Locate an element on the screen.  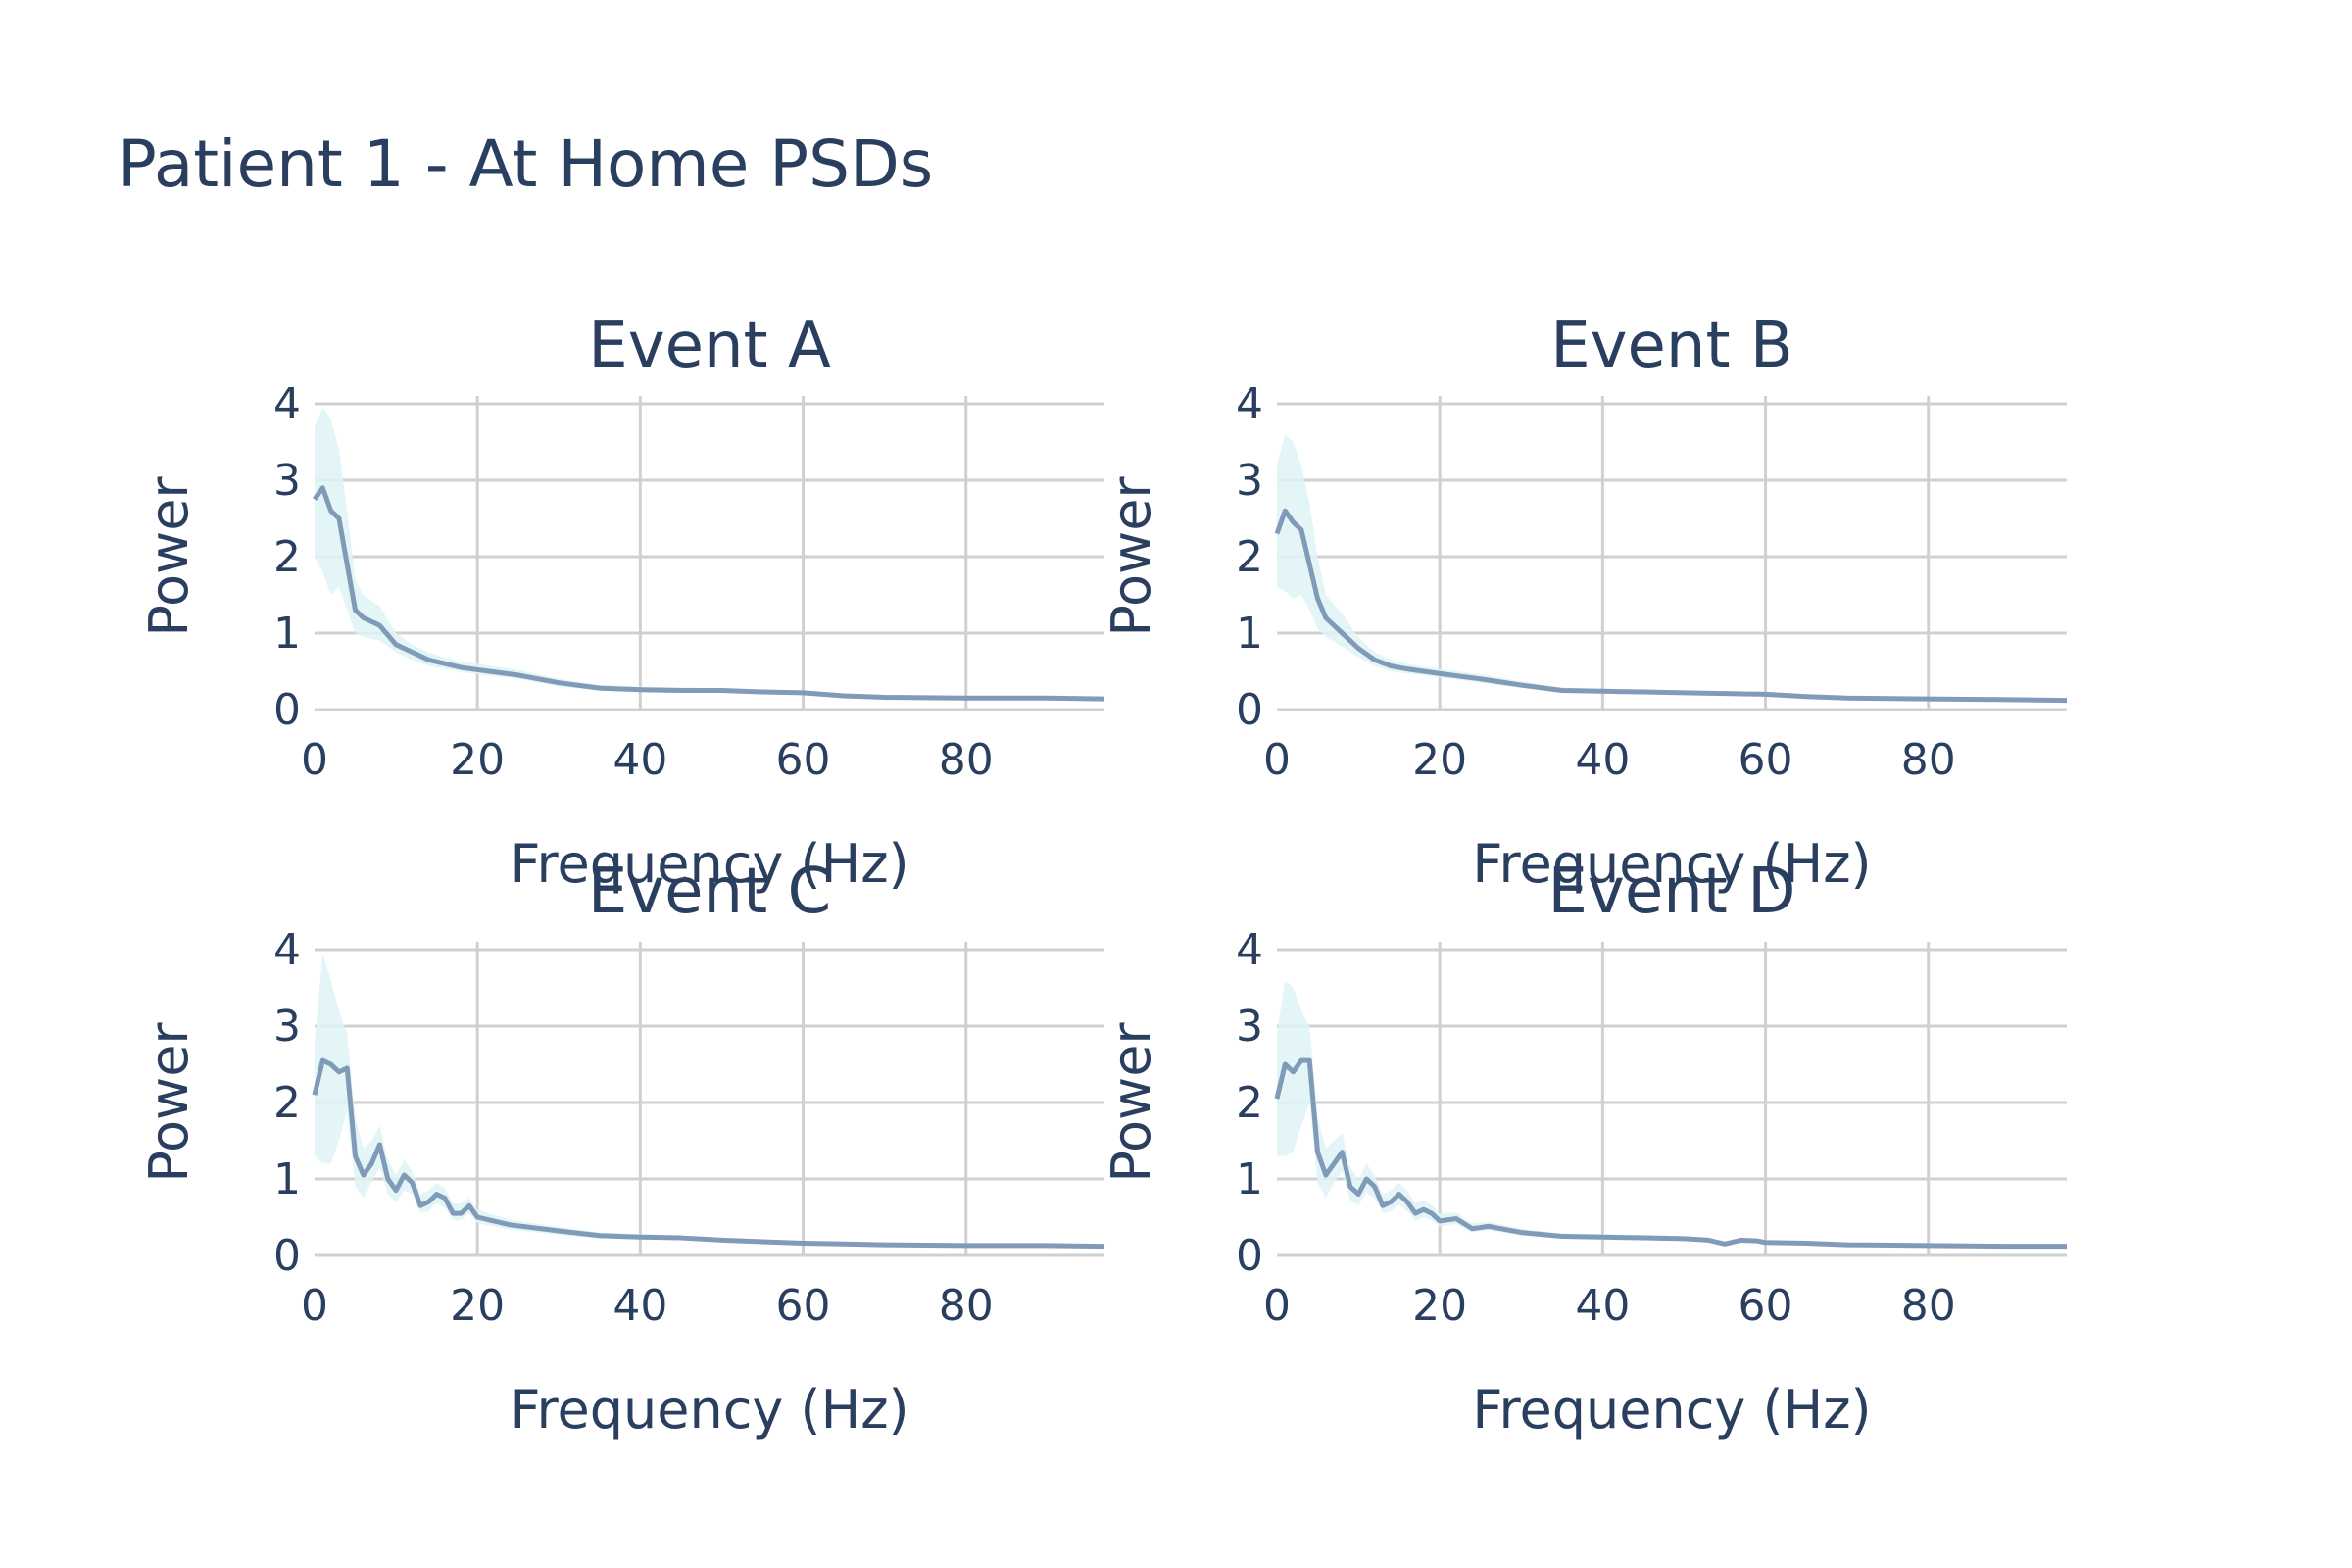
figure-title: Patient 1 - At Home PSDs is located at coordinates (526, 164).